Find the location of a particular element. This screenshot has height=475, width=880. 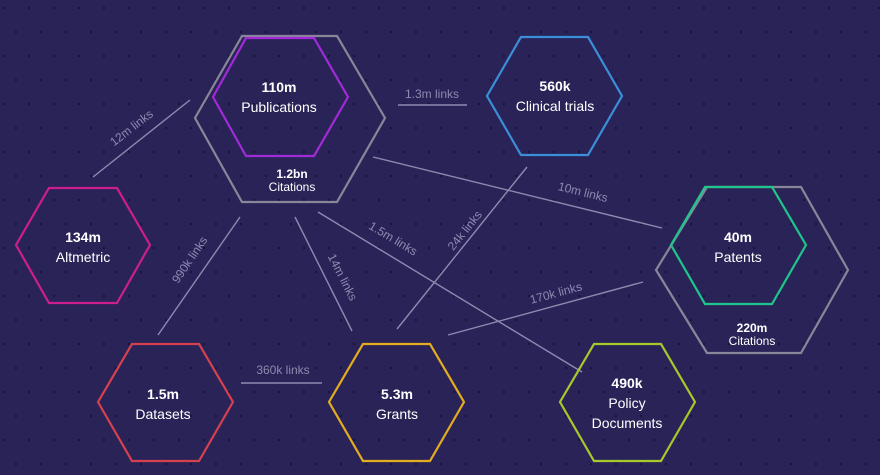

node-patents: 40m Patents 220m Citations is located at coordinates (752, 270).